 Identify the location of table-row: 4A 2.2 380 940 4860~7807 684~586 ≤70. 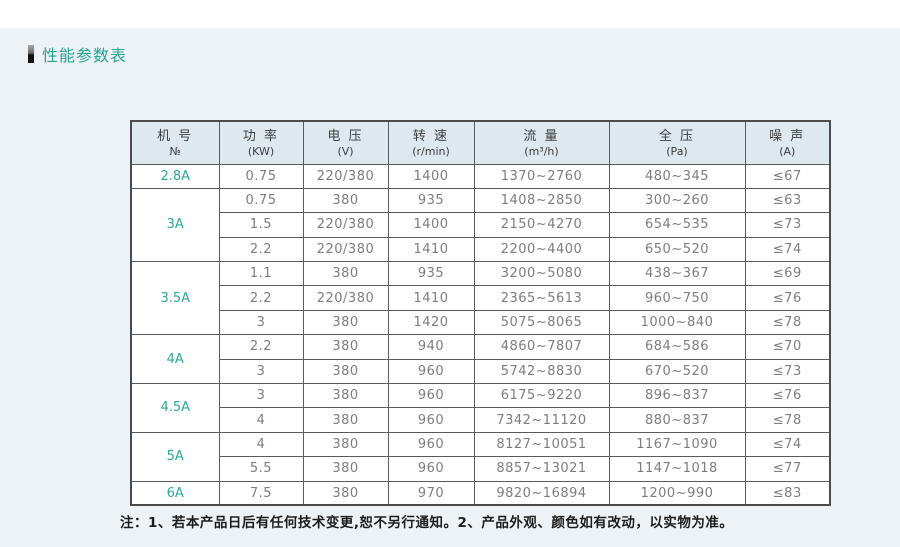
(480, 359).